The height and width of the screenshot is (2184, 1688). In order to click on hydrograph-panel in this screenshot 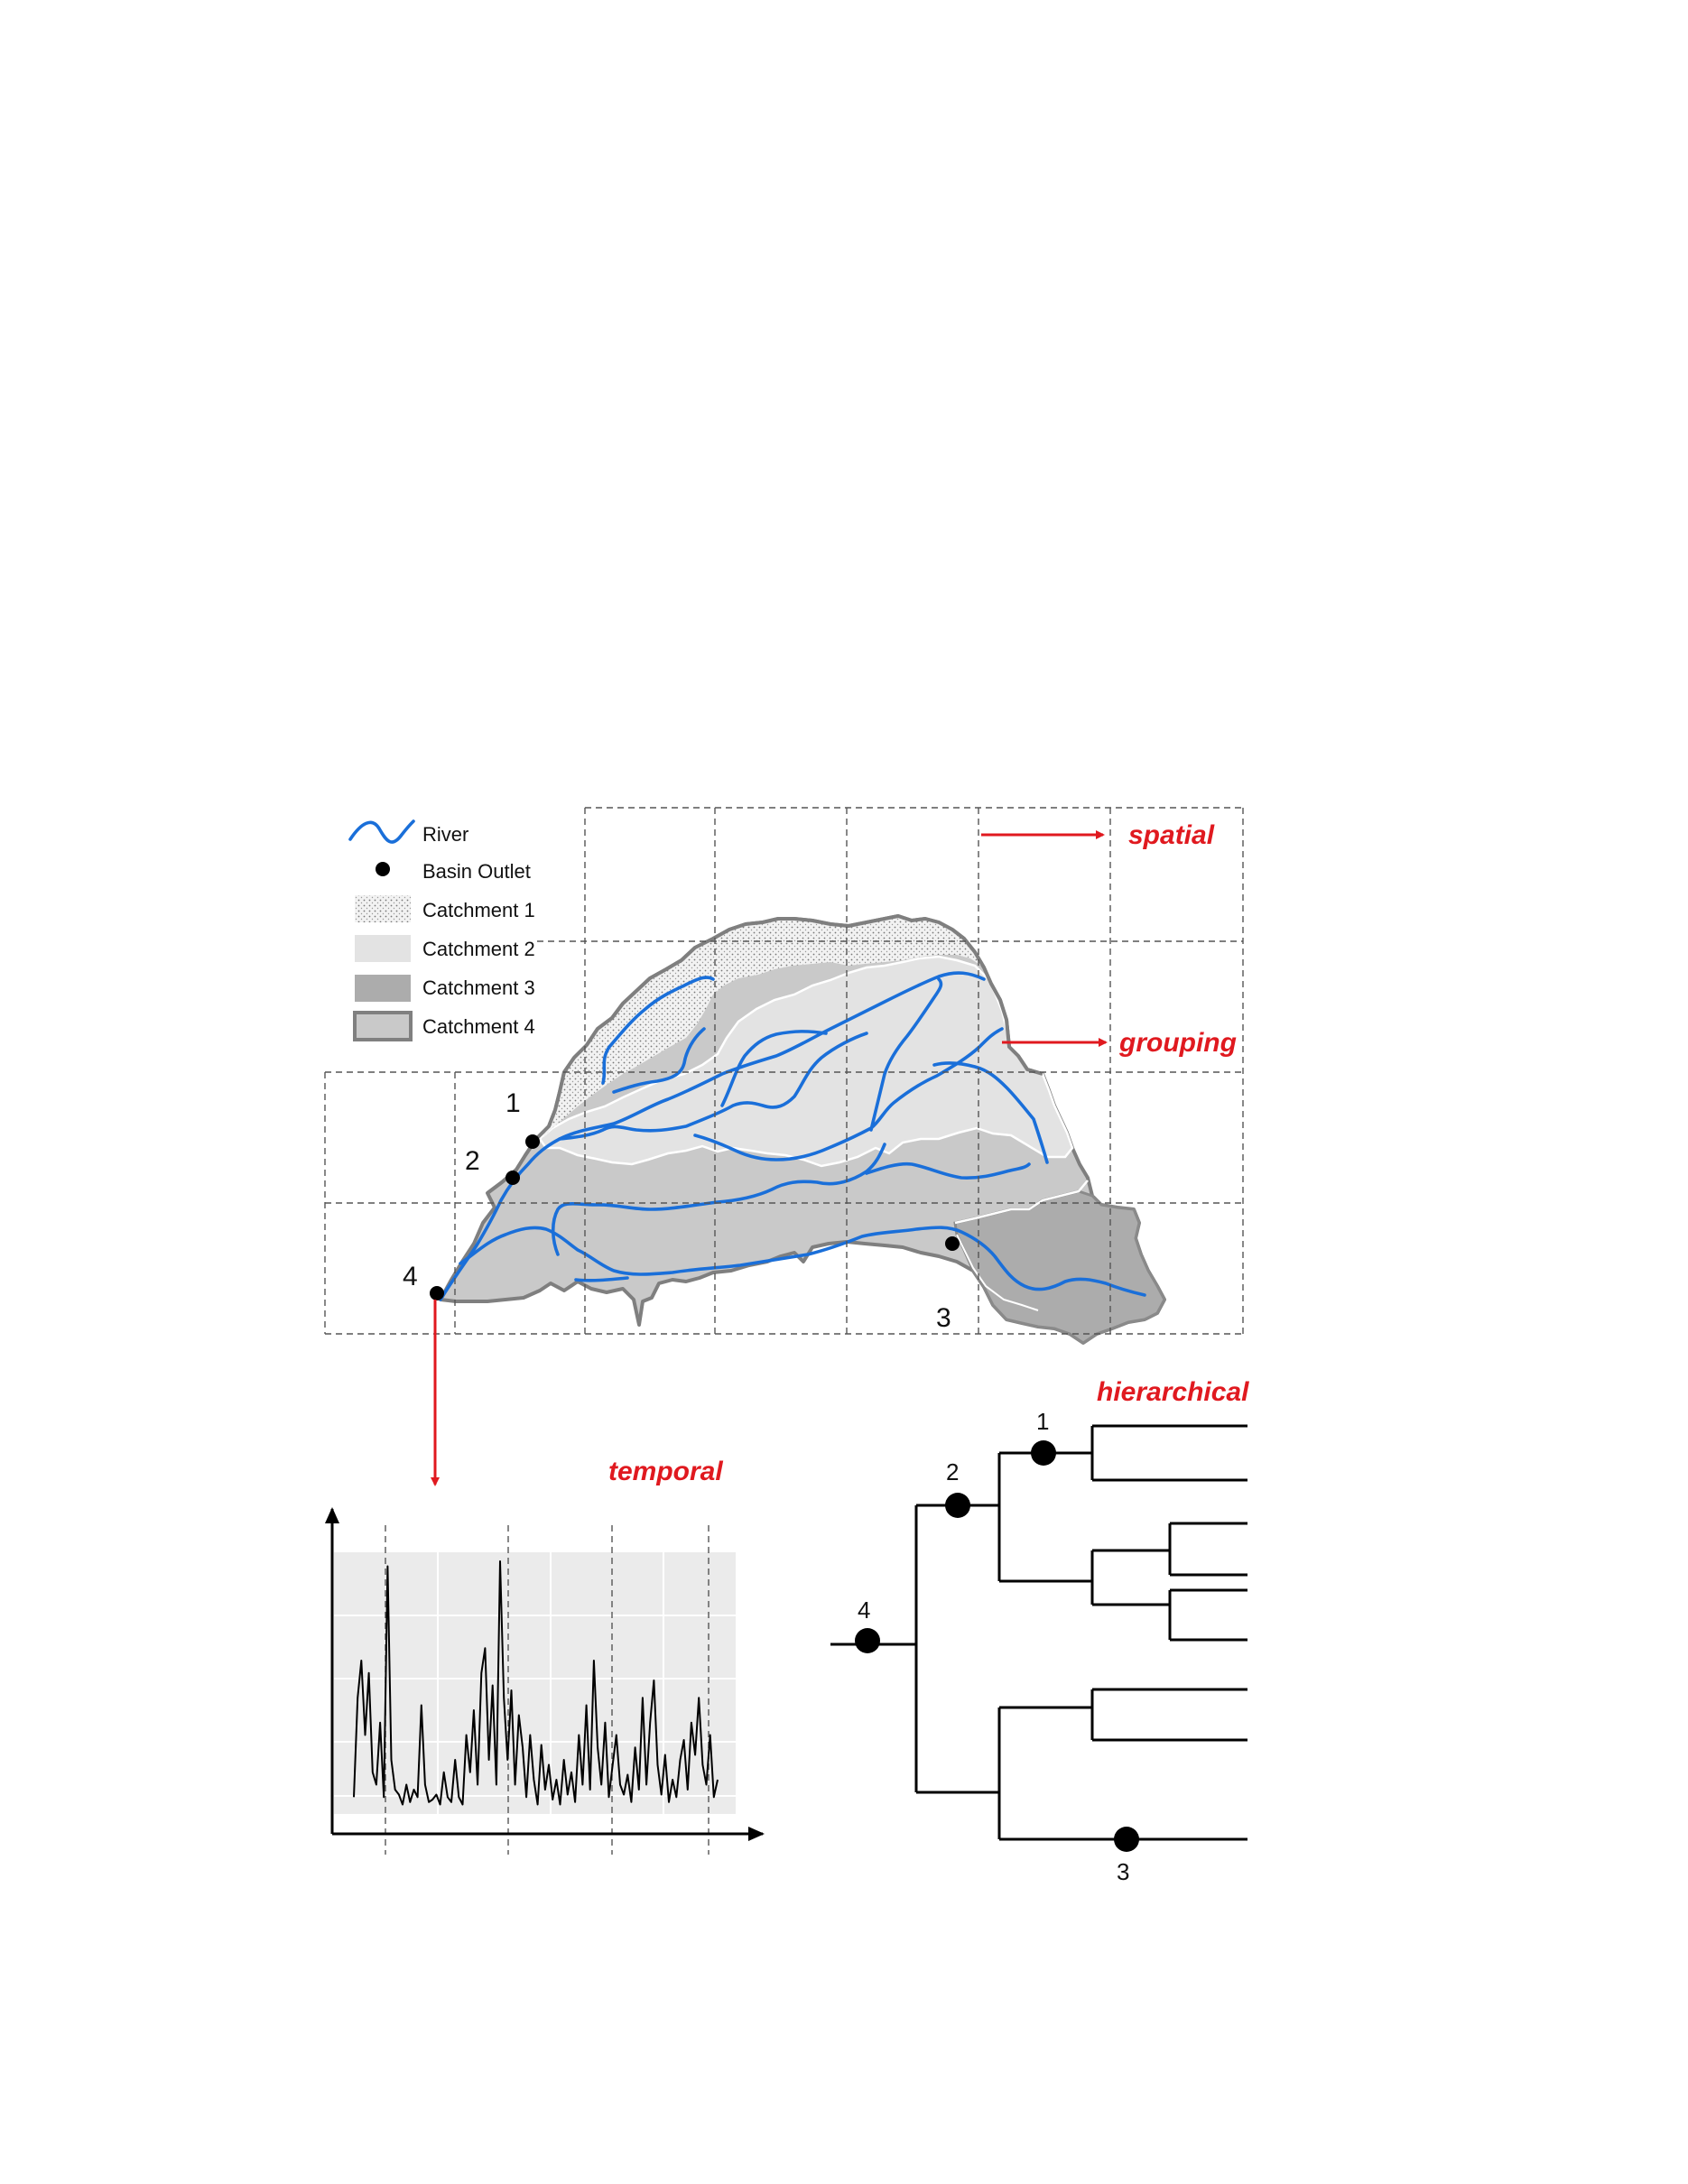, I will do `click(535, 1683)`.